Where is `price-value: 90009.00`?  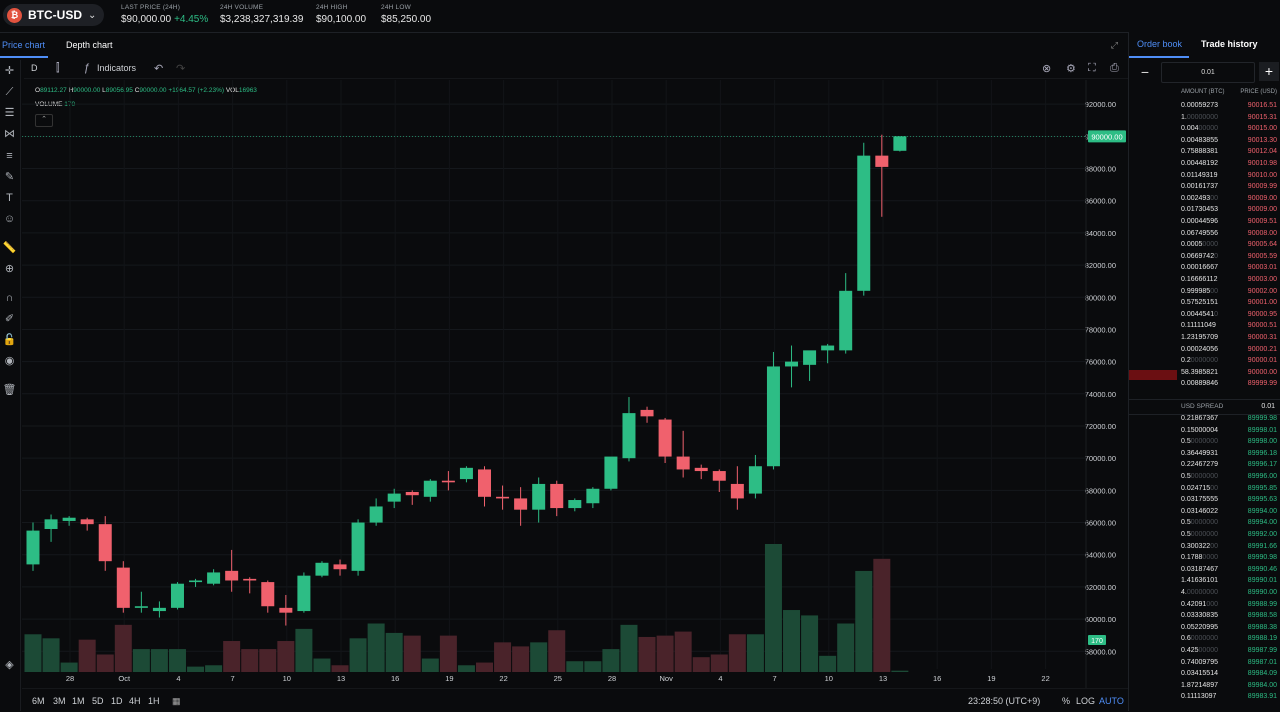 price-value: 90009.00 is located at coordinates (1262, 210).